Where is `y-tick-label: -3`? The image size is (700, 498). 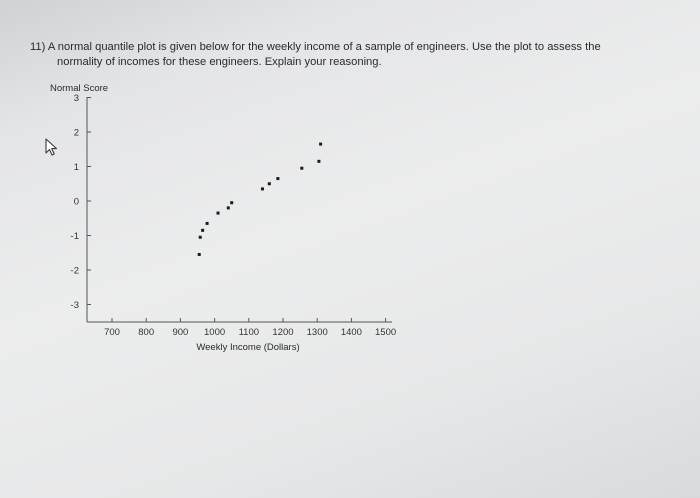 y-tick-label: -3 is located at coordinates (75, 305).